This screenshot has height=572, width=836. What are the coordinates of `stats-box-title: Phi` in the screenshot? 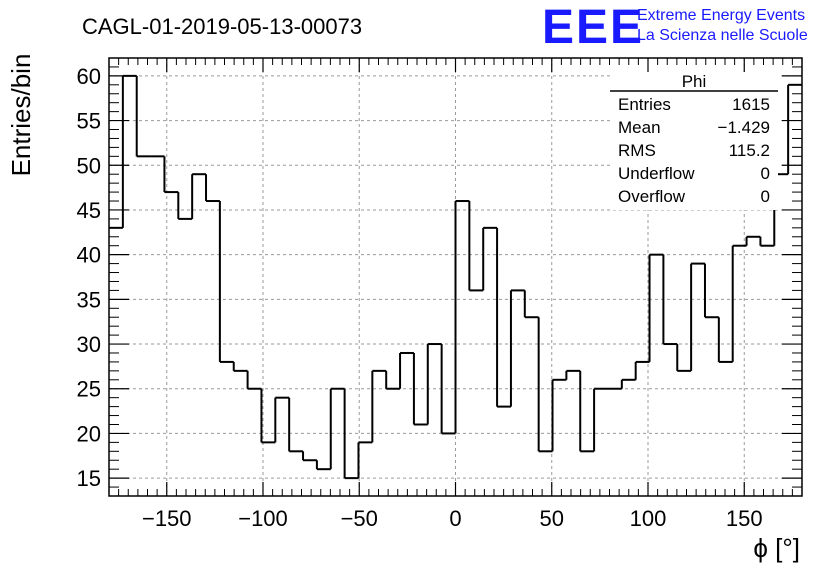 It's located at (694, 81).